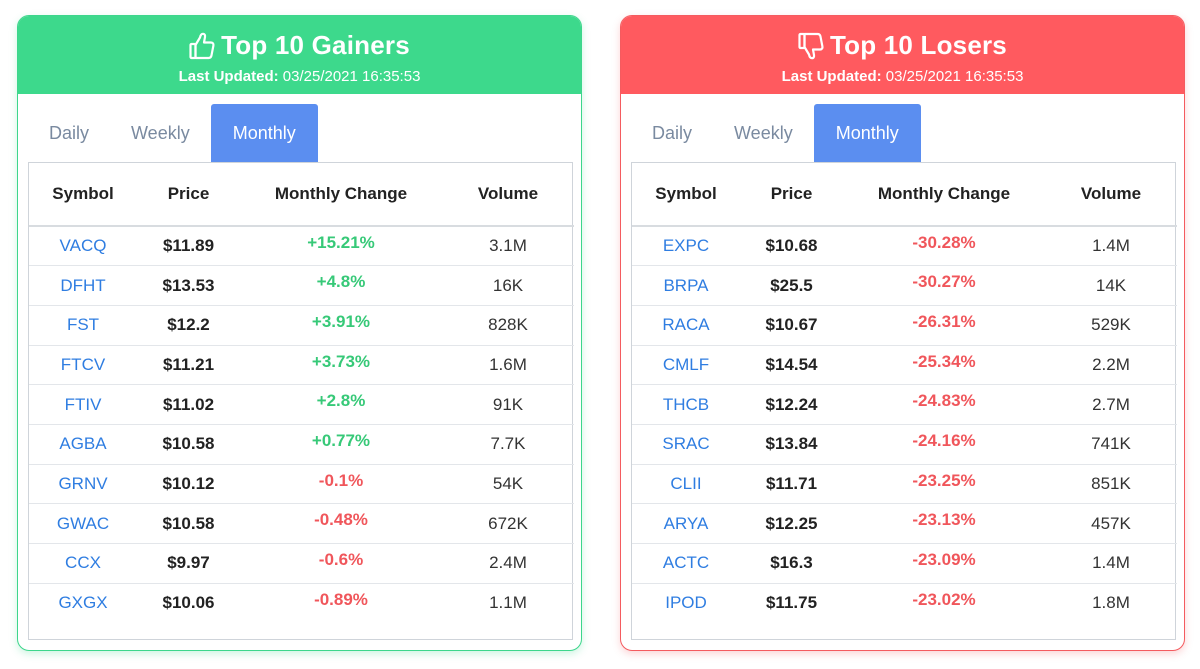  I want to click on table-row: ACTC $16.3 -23.09% 1.4M, so click(904, 563).